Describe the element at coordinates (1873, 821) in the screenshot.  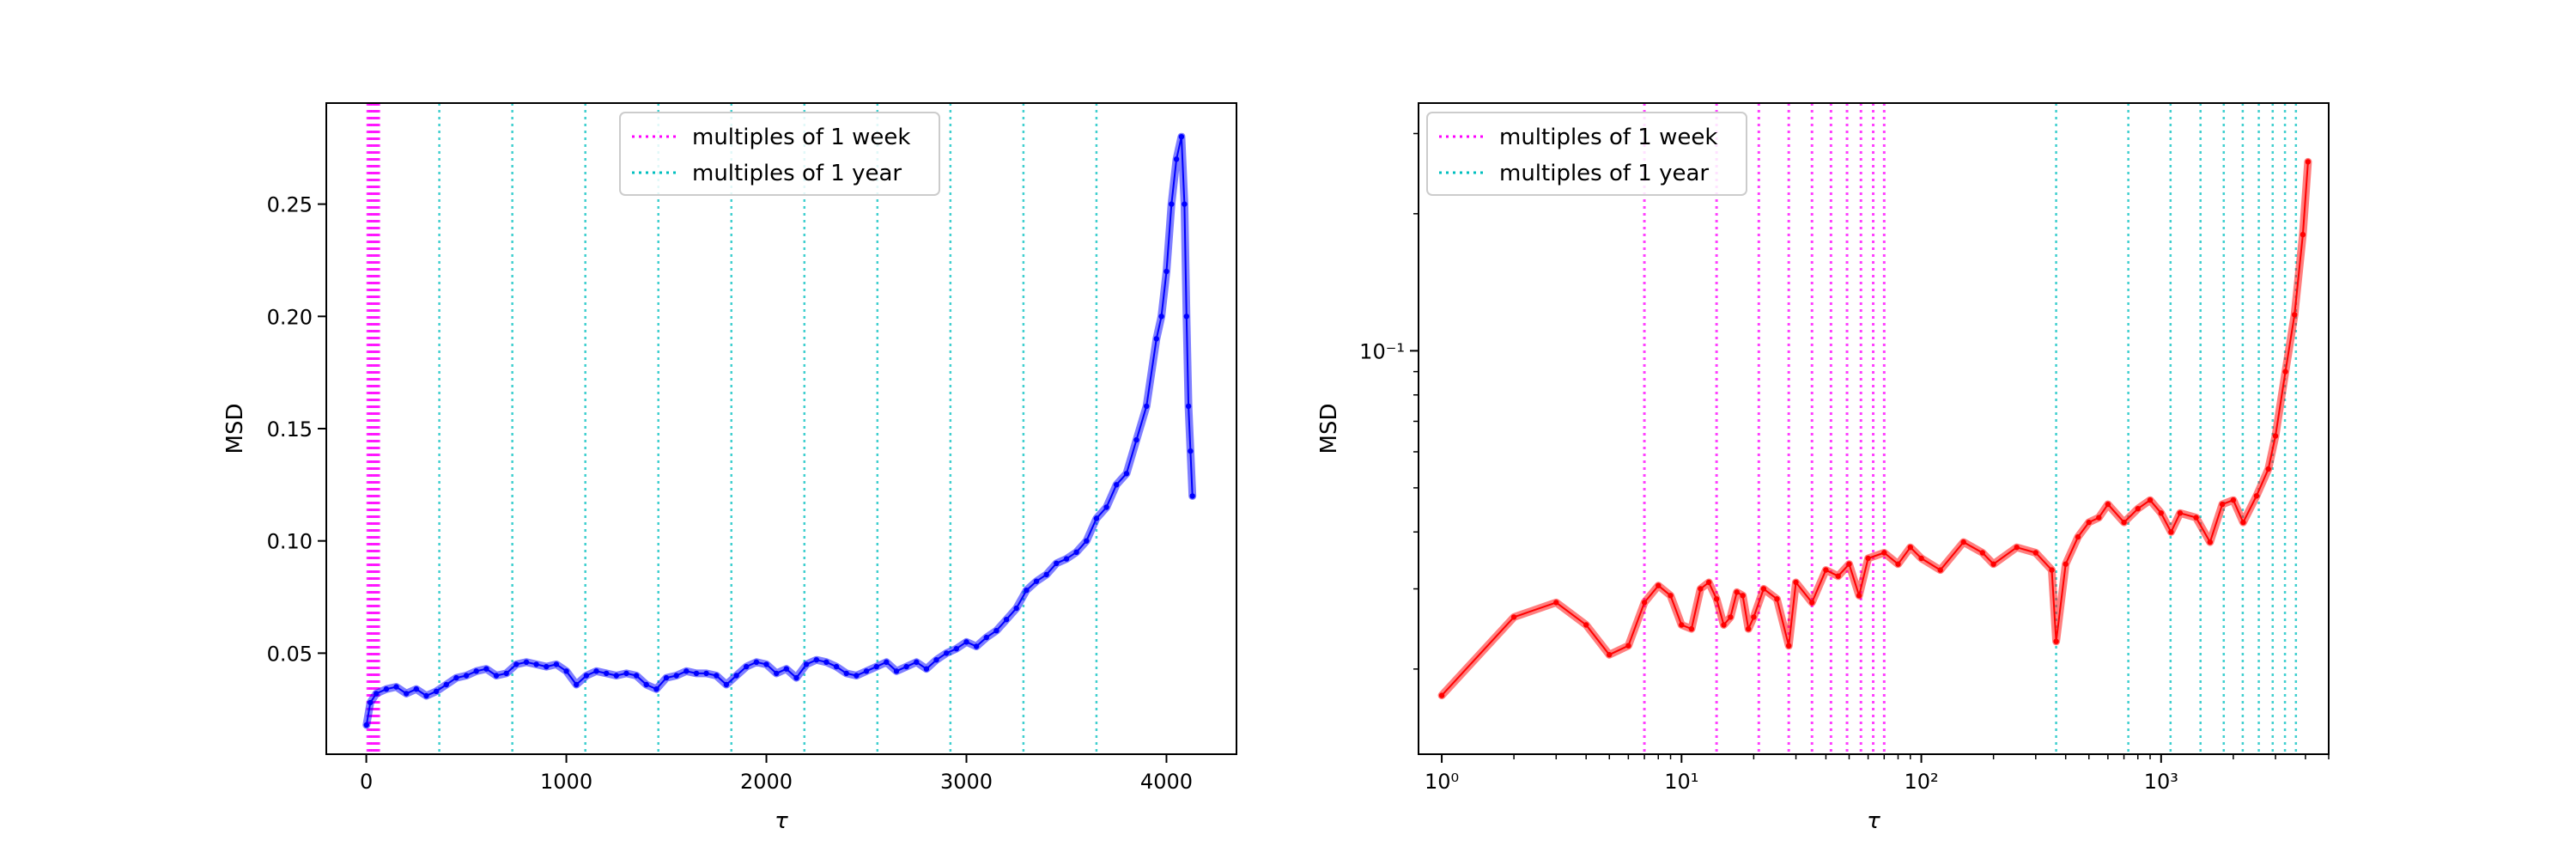
I see `loglog-x-axis-label: τ` at that location.